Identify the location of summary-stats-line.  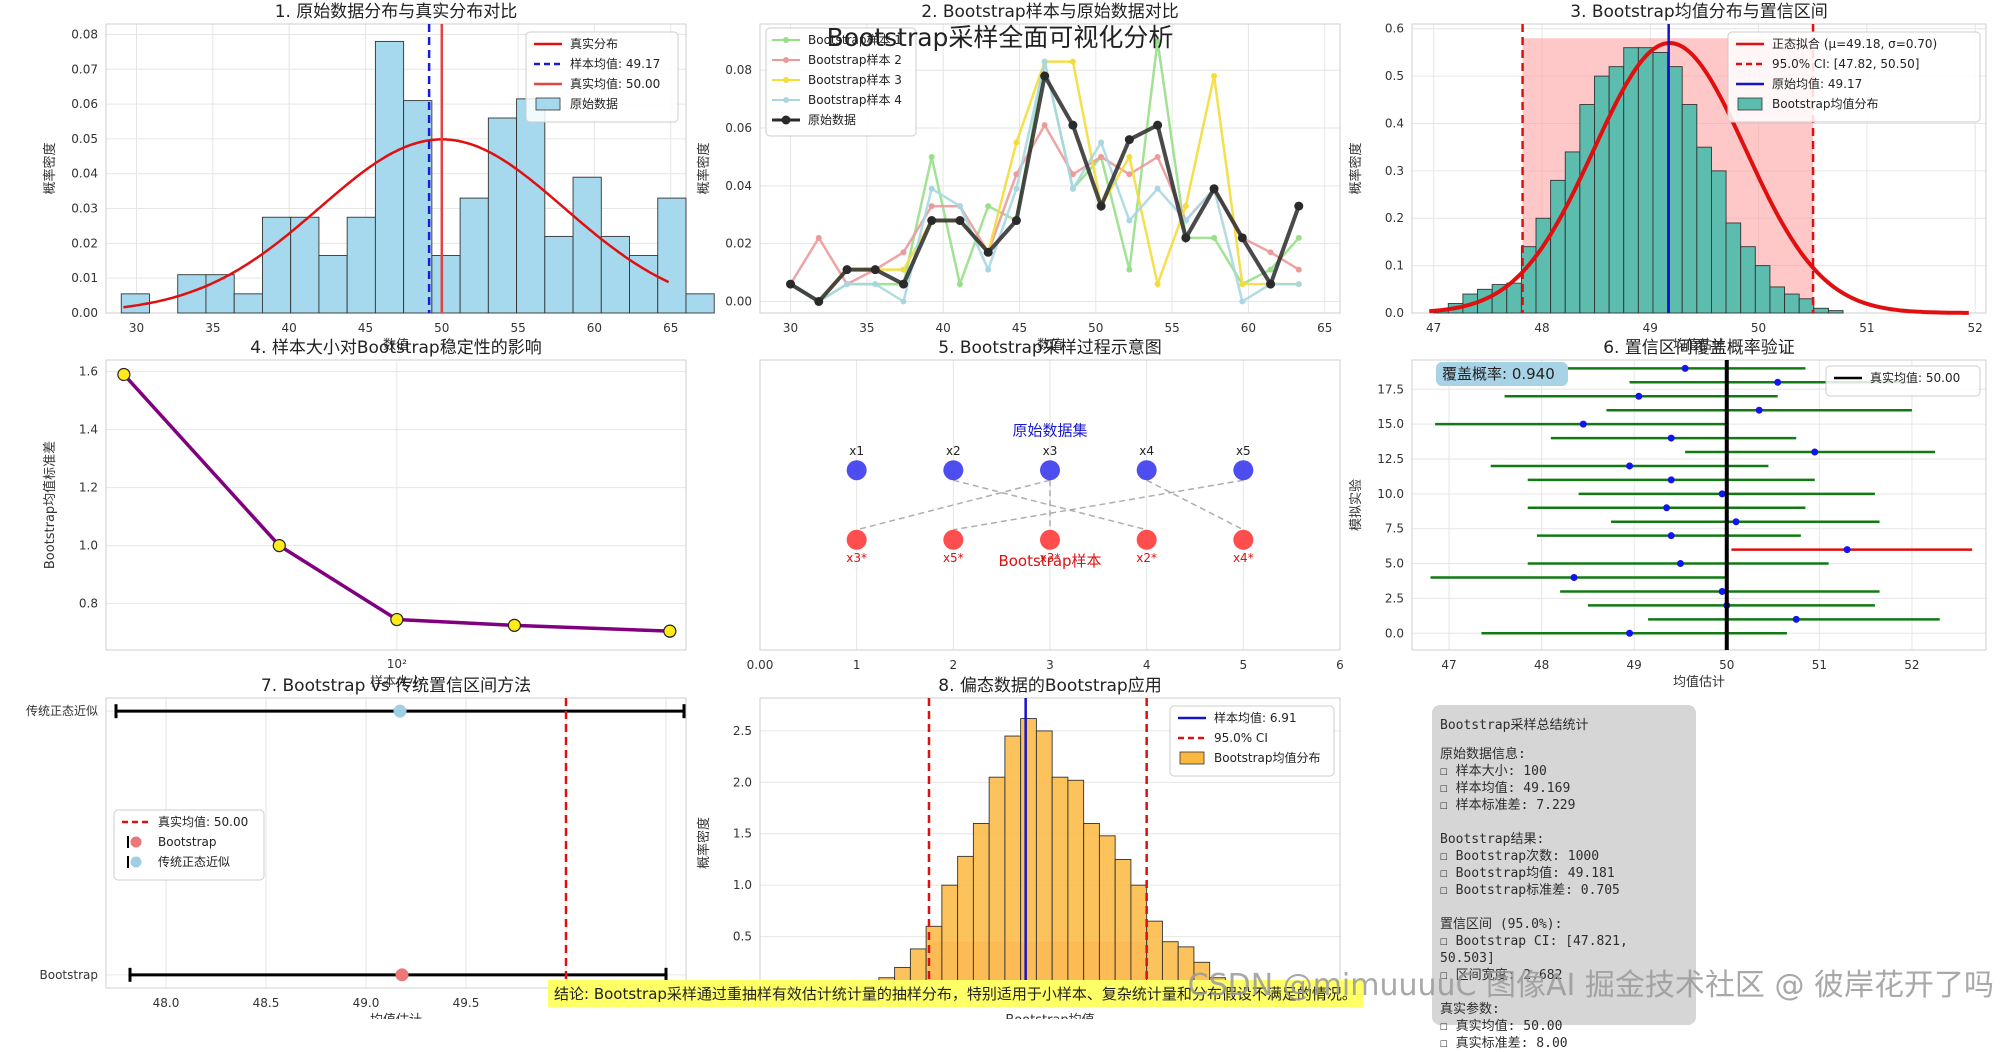
(1564, 907).